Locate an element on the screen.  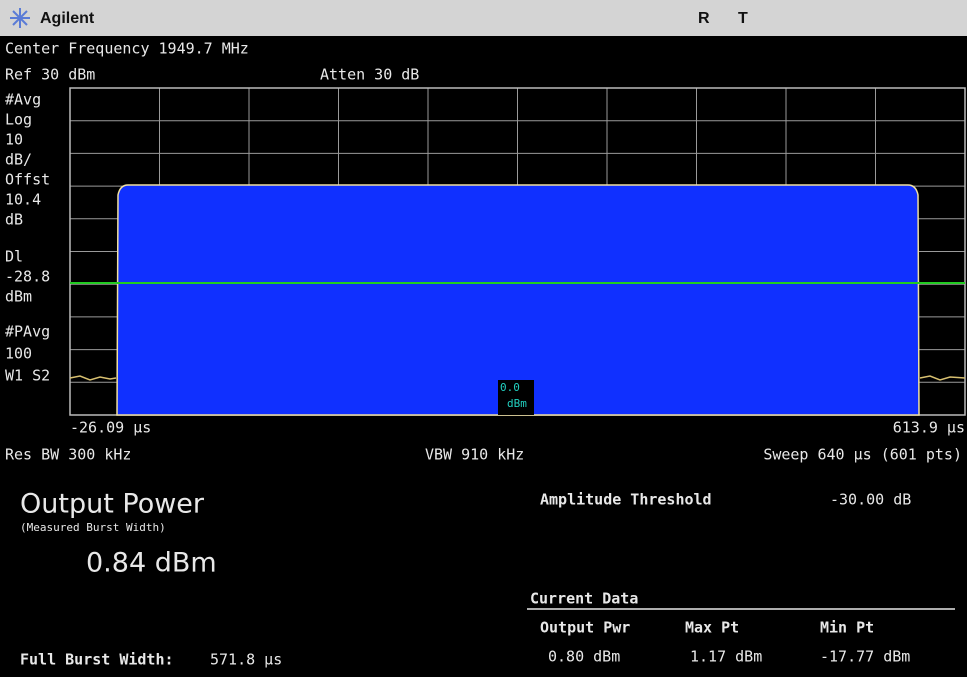
status: R is located at coordinates (704, 18).